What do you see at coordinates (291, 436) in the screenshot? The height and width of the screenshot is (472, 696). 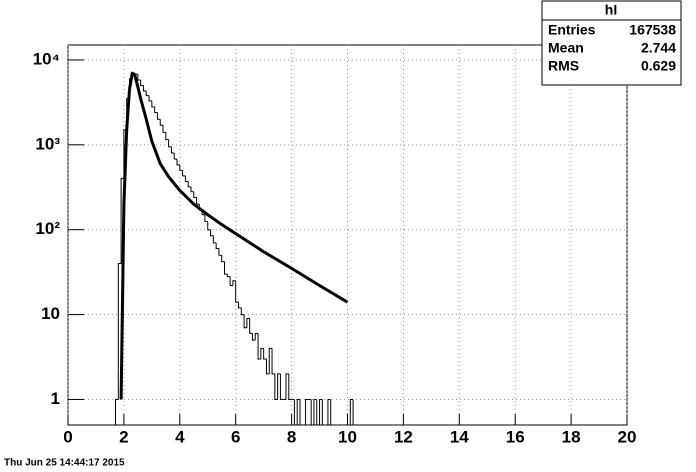 I see `x-tick-label: 8` at bounding box center [291, 436].